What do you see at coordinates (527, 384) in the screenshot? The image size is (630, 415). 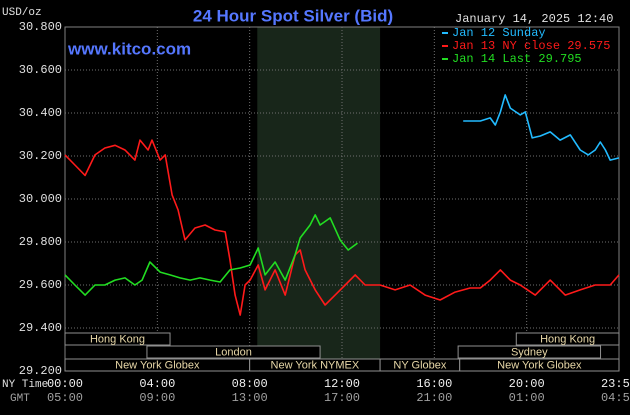 I see `x-tick-label: 20:00` at bounding box center [527, 384].